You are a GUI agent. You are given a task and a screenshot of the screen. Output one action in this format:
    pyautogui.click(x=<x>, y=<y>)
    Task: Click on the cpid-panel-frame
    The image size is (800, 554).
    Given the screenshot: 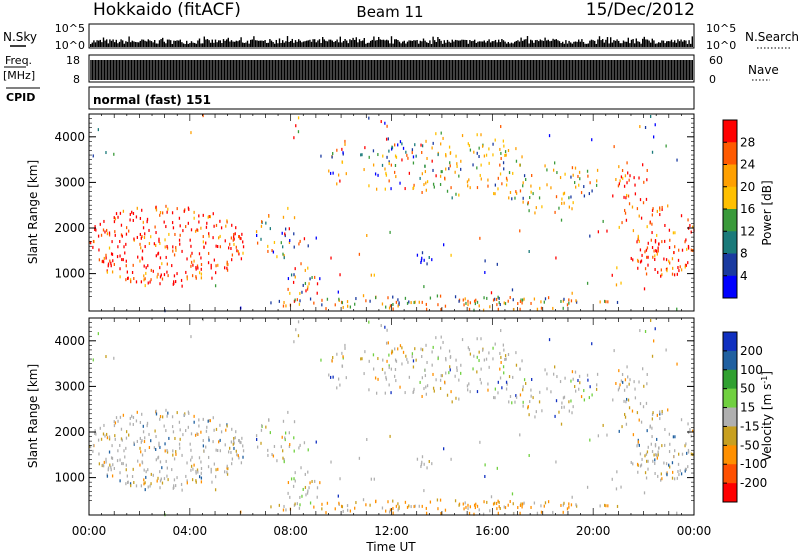 What is the action you would take?
    pyautogui.click(x=391, y=98)
    